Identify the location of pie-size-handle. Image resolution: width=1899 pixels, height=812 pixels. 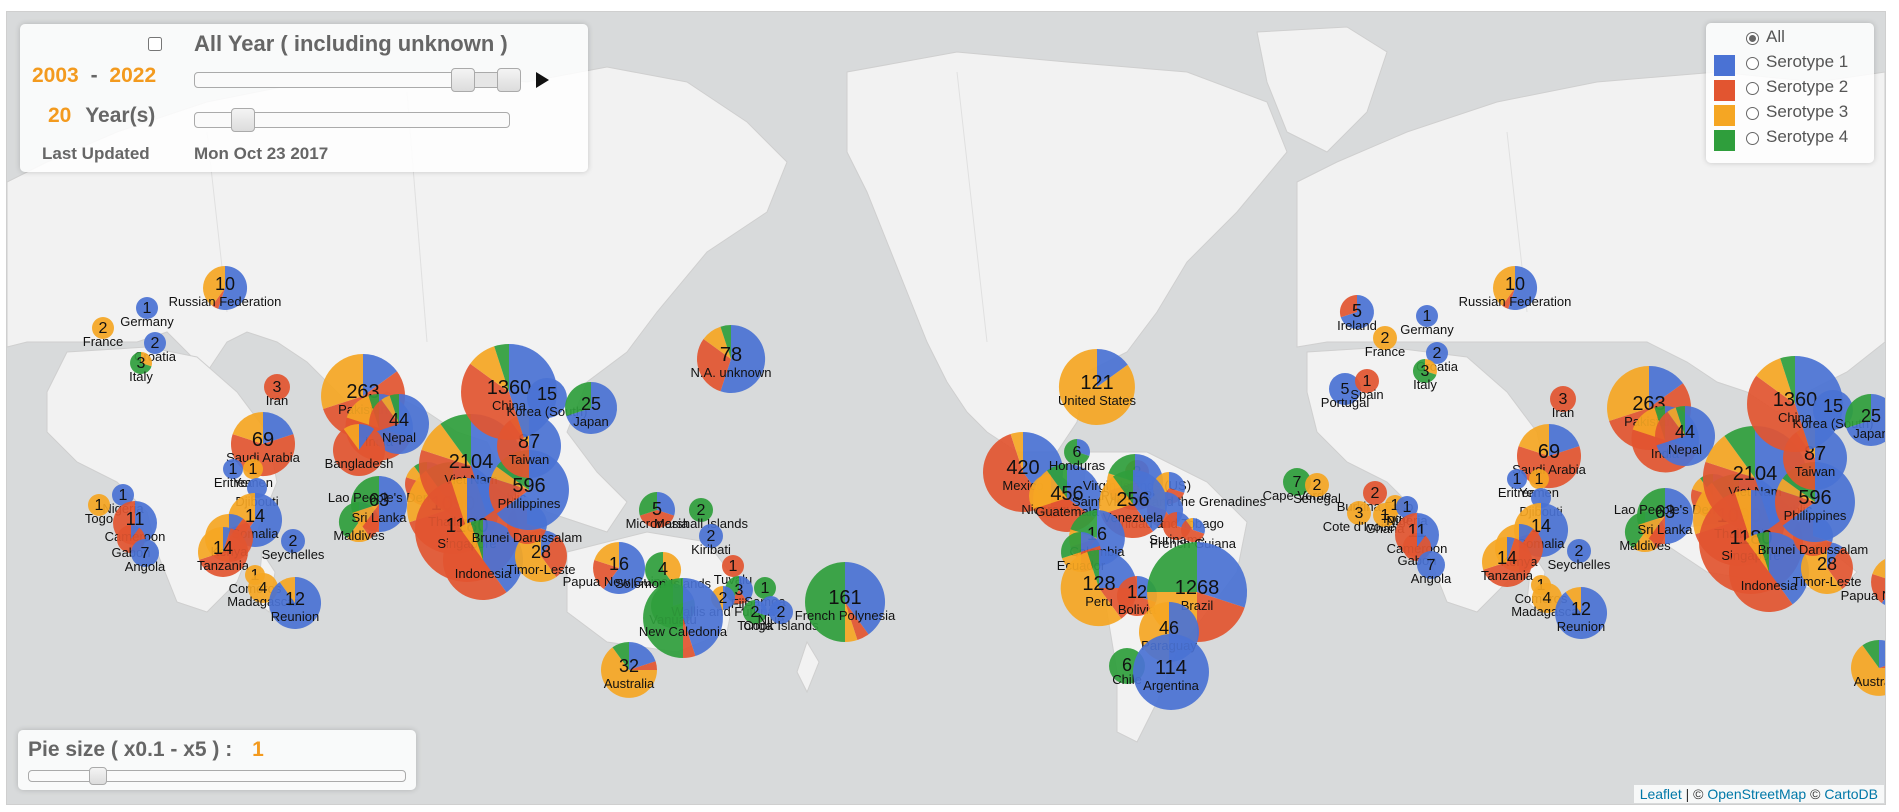
(98, 776).